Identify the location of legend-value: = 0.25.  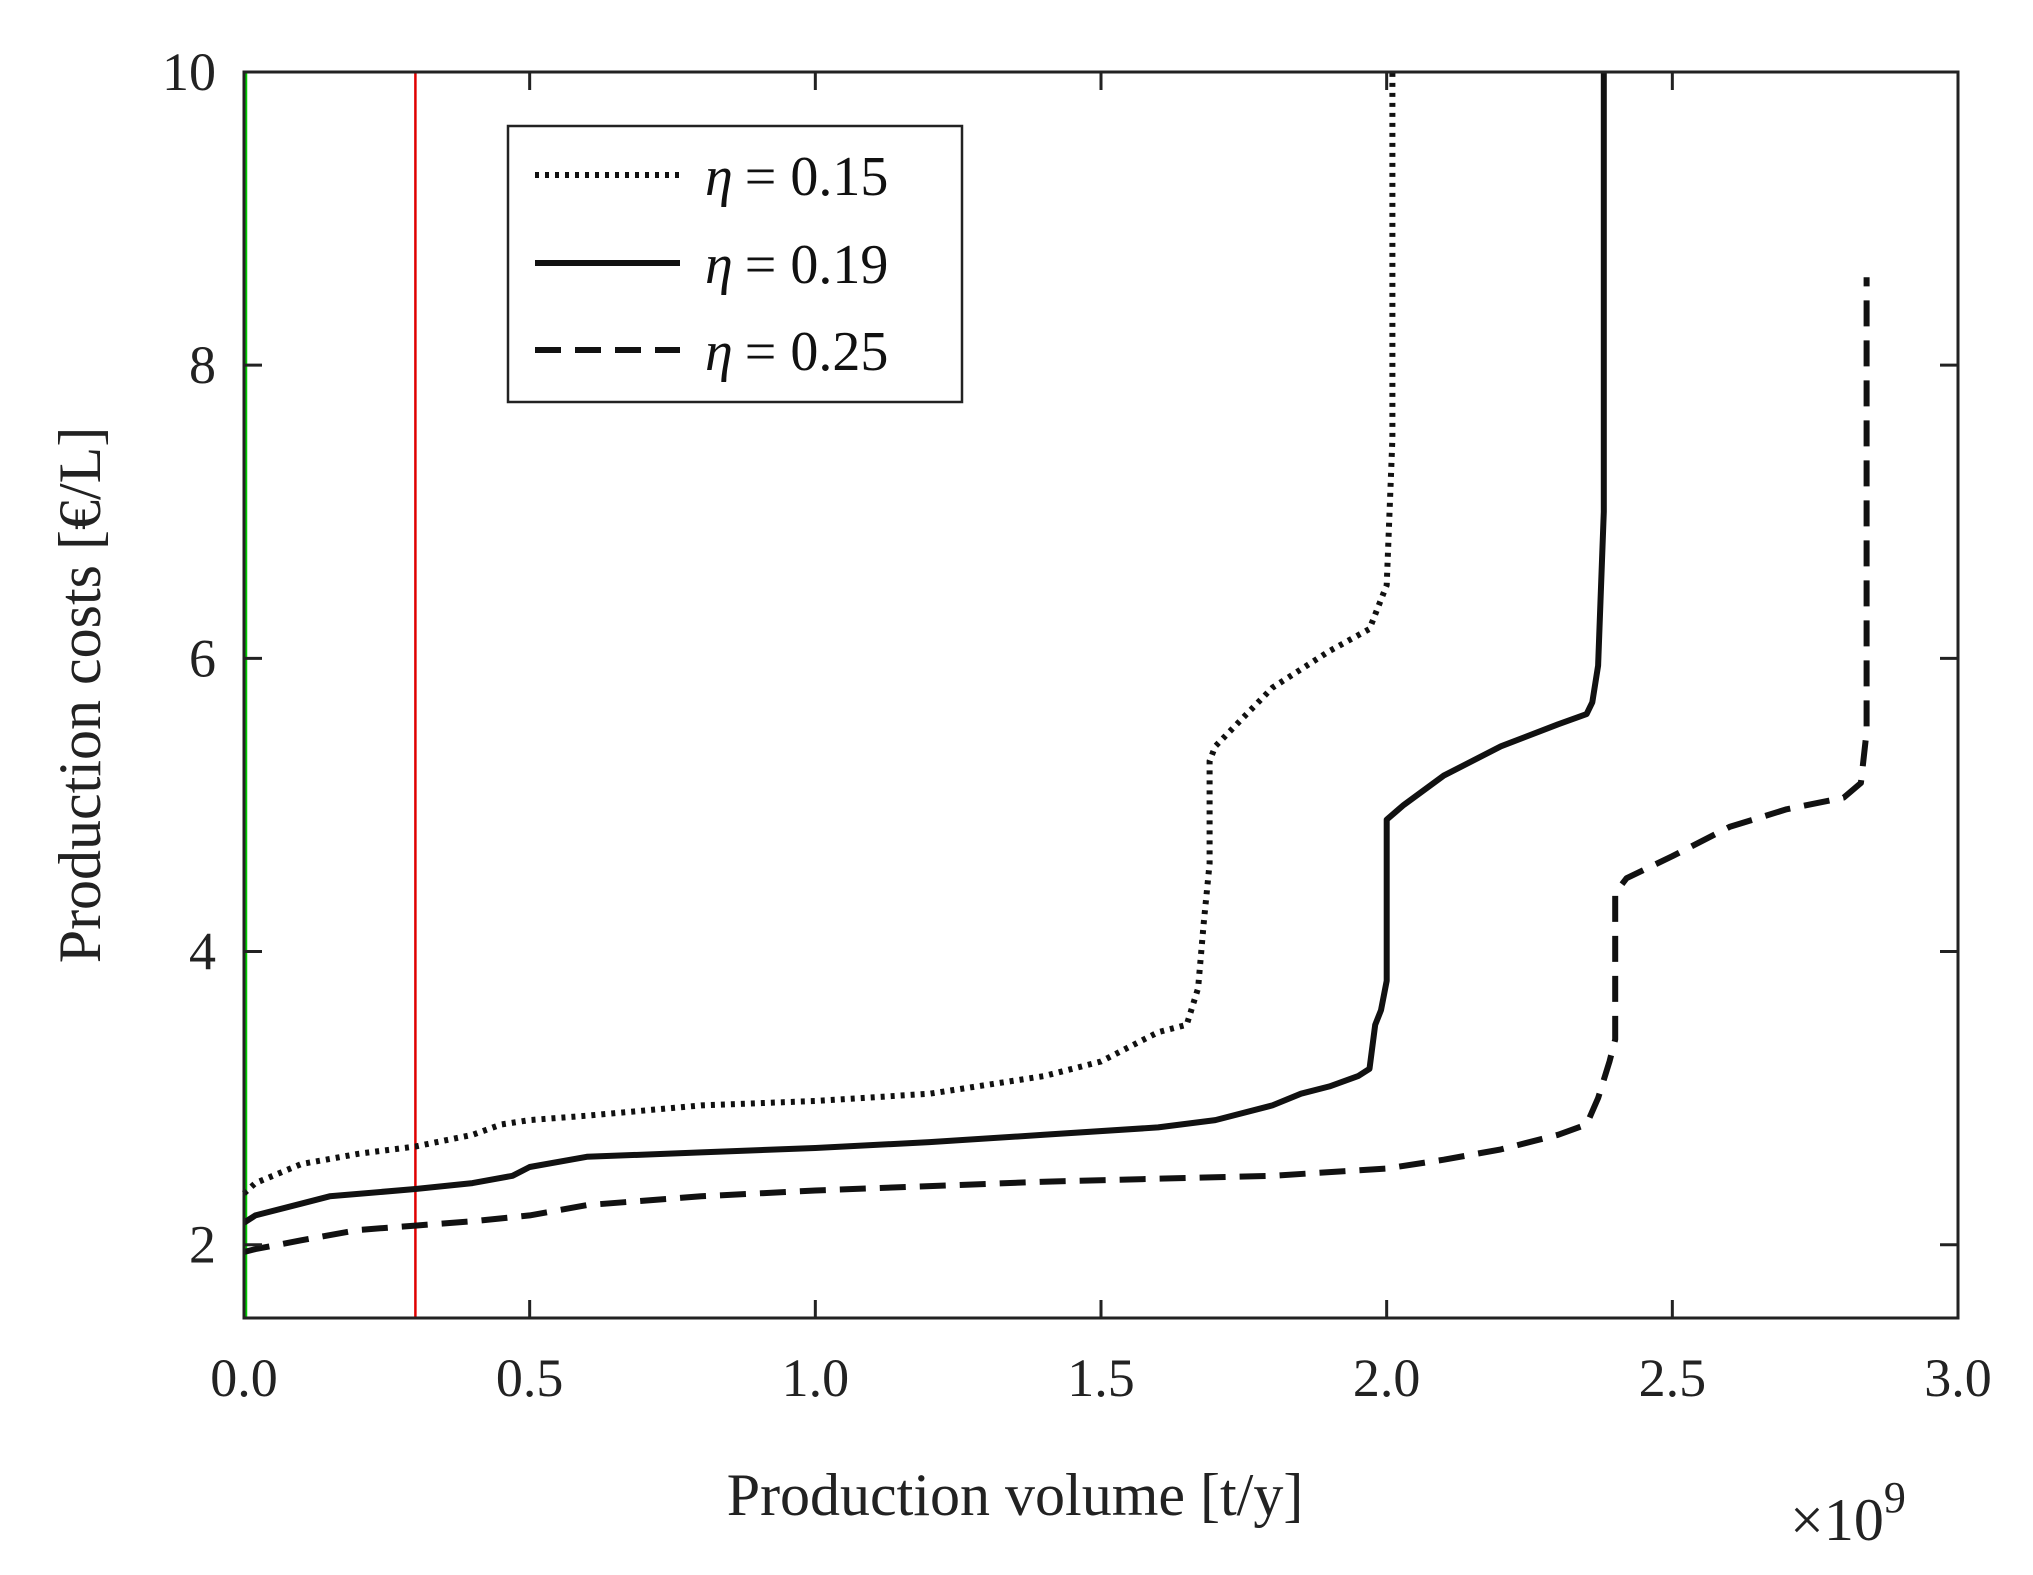
(817, 352).